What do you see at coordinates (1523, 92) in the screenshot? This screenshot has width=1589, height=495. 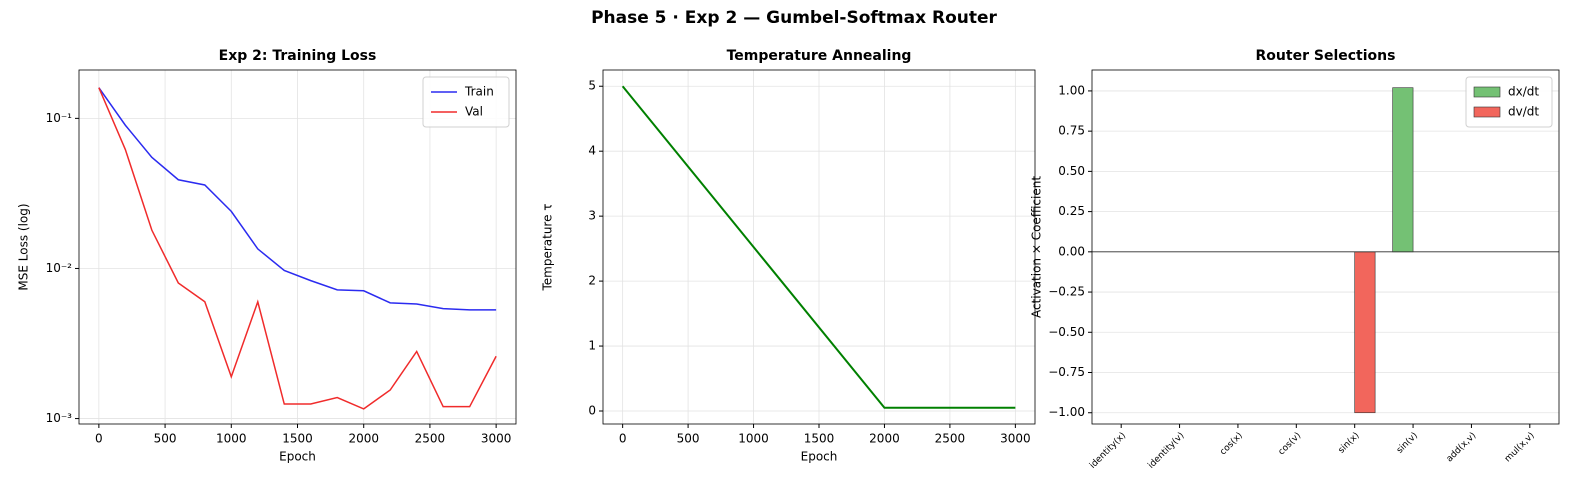 I see `legend-label: dx/dt` at bounding box center [1523, 92].